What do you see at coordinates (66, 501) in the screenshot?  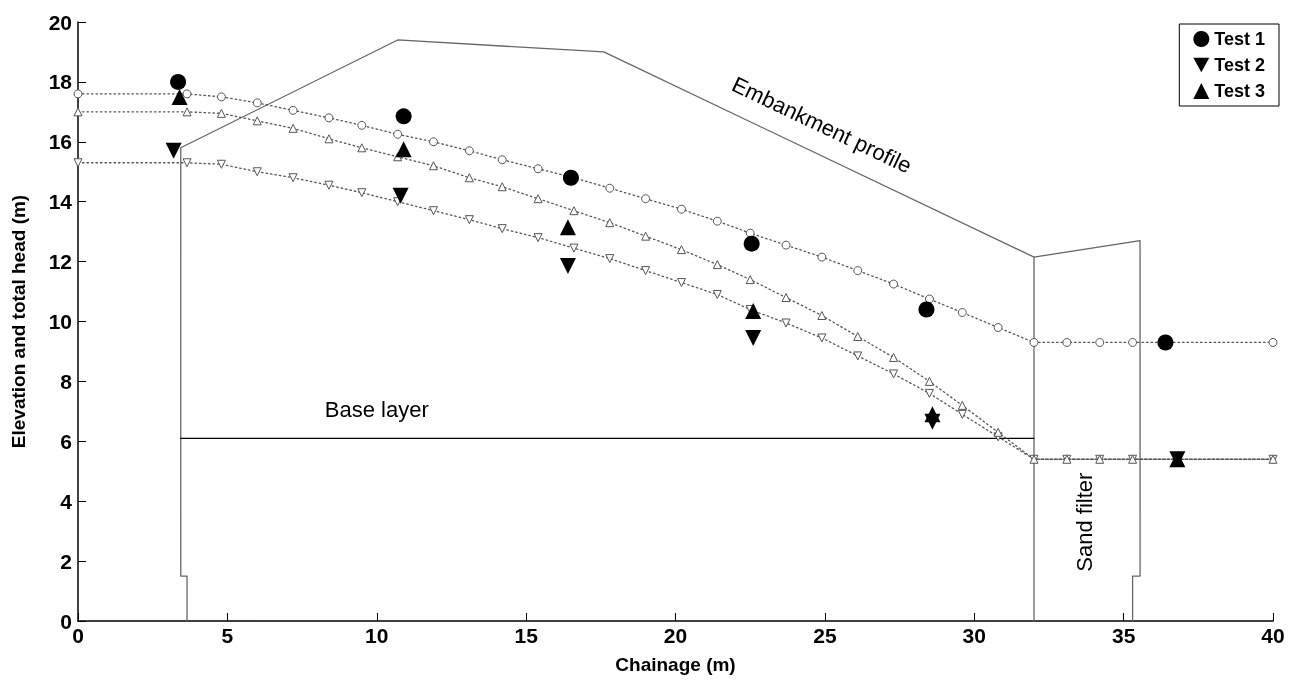 I see `y-tick-label: 4` at bounding box center [66, 501].